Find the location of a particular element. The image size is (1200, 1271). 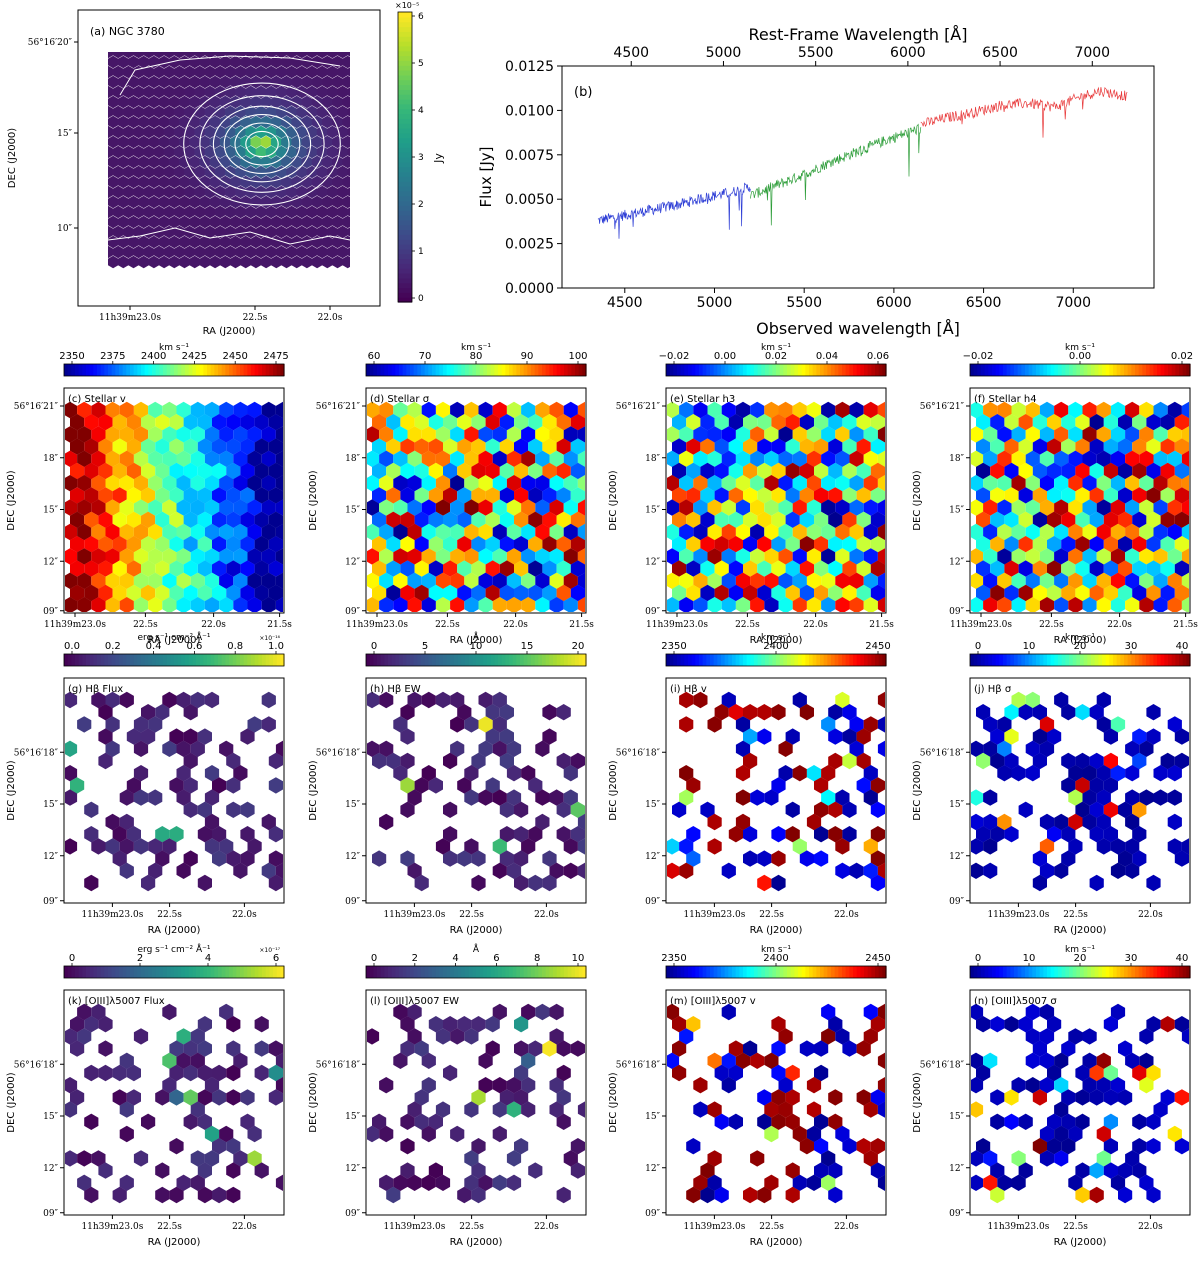

y-tick-label: 12″ is located at coordinates (50, 857).